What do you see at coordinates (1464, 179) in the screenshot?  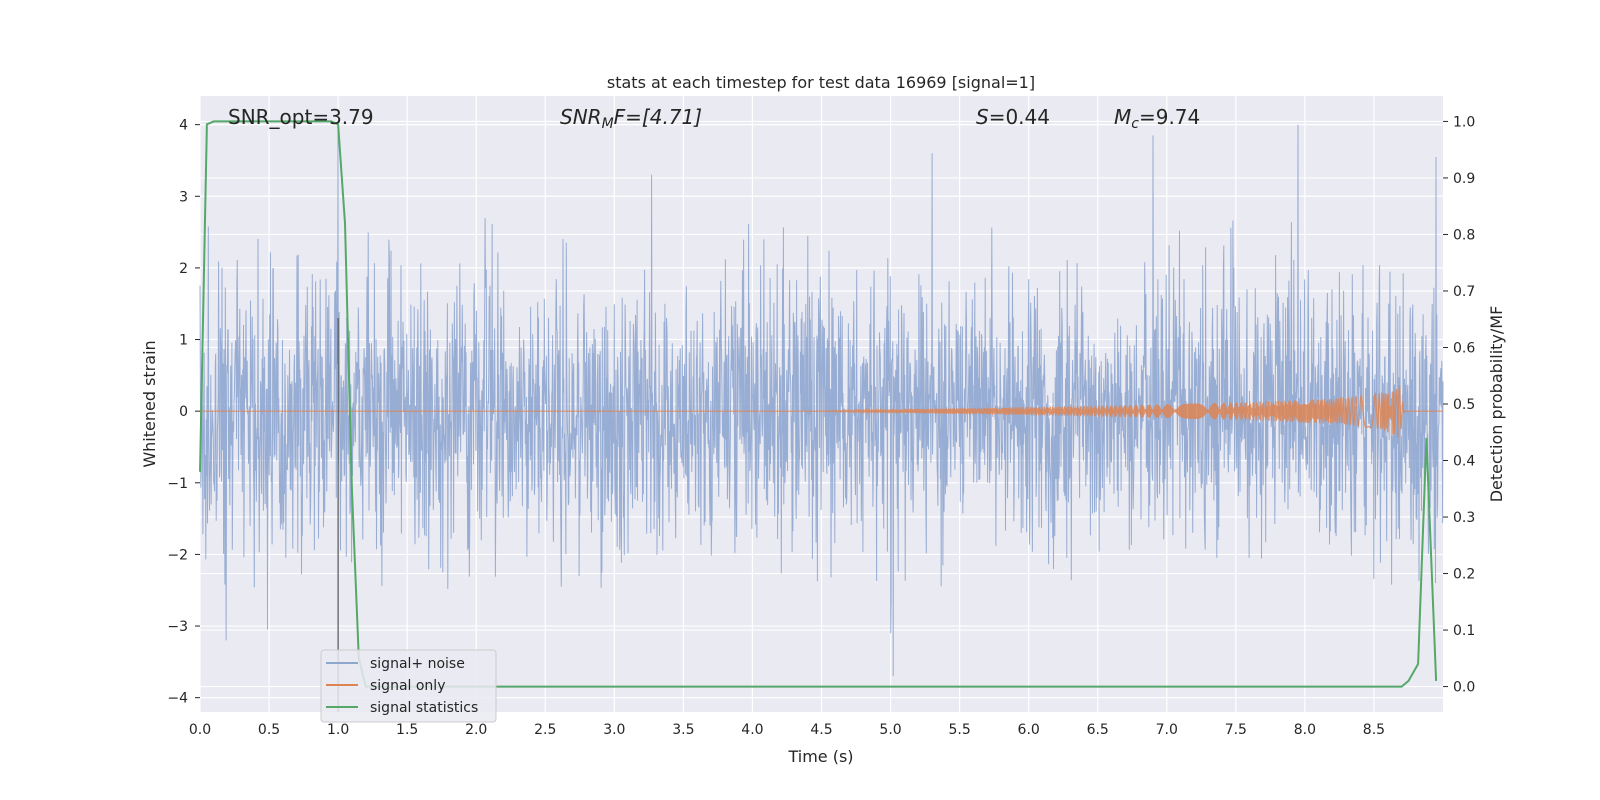 I see `y2-tick-label: 0.9` at bounding box center [1464, 179].